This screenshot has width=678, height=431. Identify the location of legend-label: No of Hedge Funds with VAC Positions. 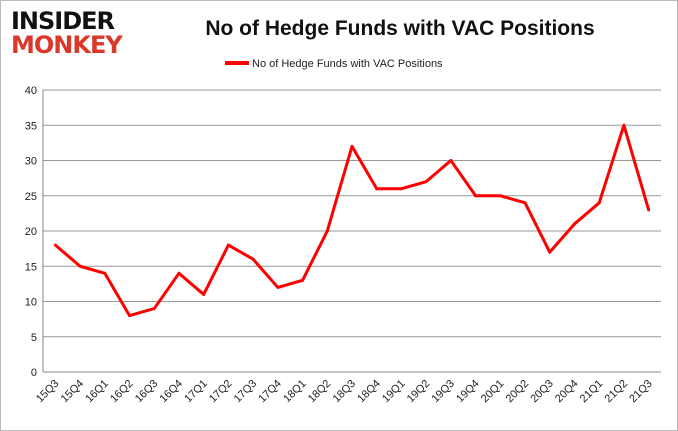
(347, 64).